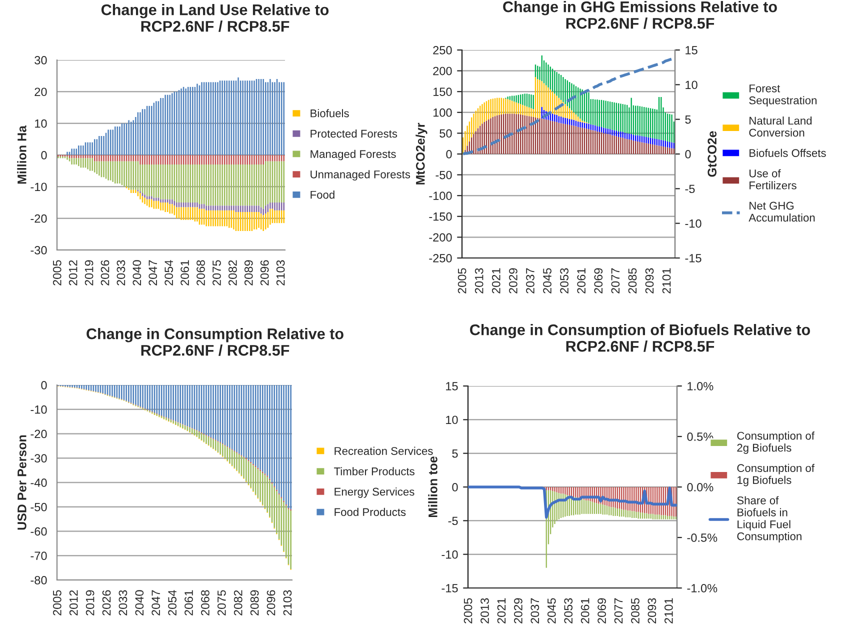  I want to click on legend-label: Biofuels, so click(329, 113).